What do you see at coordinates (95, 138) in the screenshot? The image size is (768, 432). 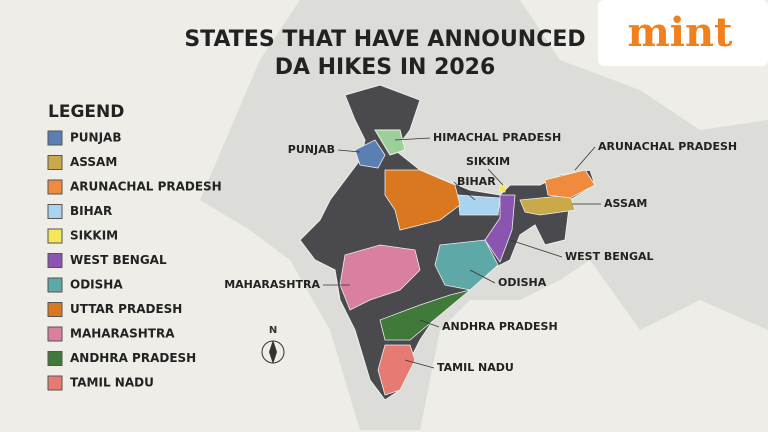 I see `legend-label: PUNJAB` at bounding box center [95, 138].